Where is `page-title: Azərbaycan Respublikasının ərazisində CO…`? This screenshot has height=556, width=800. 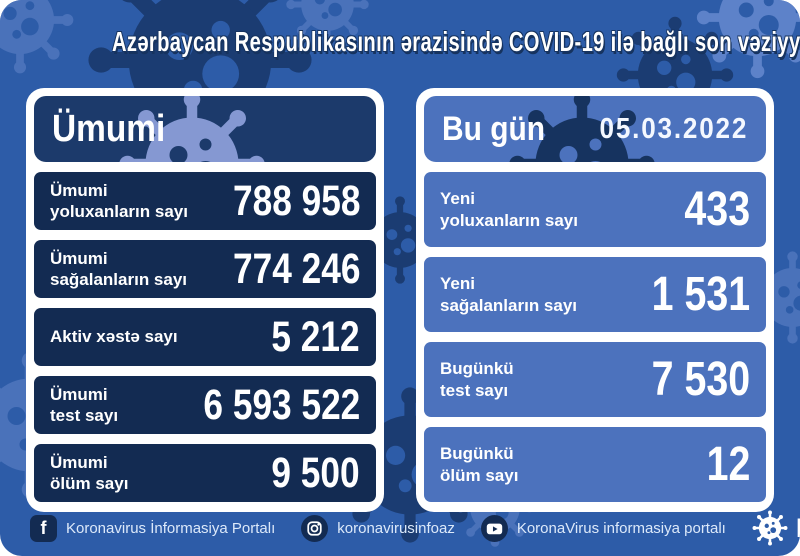 page-title: Azərbaycan Respublikasının ərazisində CO… is located at coordinates (456, 41).